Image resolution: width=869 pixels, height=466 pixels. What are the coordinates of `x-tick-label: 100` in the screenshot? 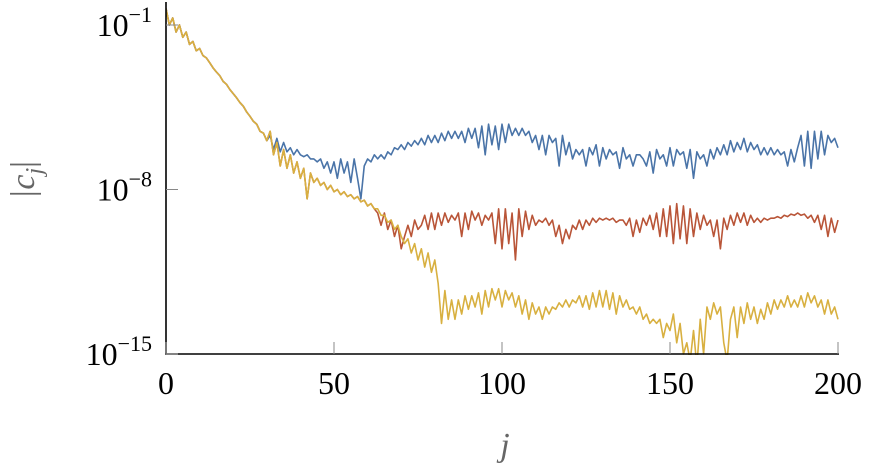 It's located at (502, 383).